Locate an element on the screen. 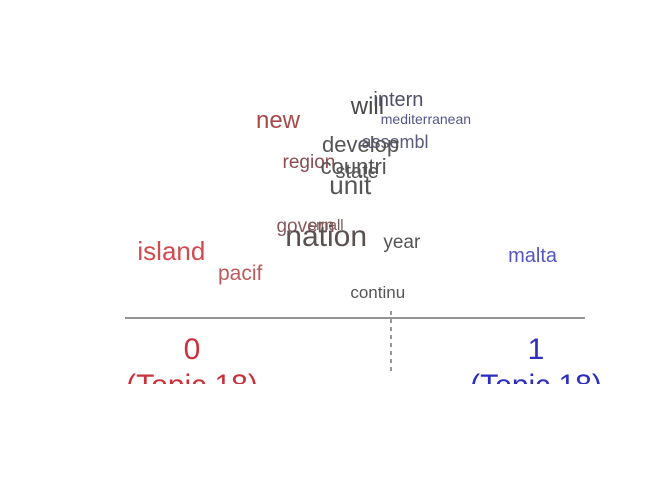 The height and width of the screenshot is (480, 672). x-tick-sublabel-0: (Topic 18) is located at coordinates (192, 376).